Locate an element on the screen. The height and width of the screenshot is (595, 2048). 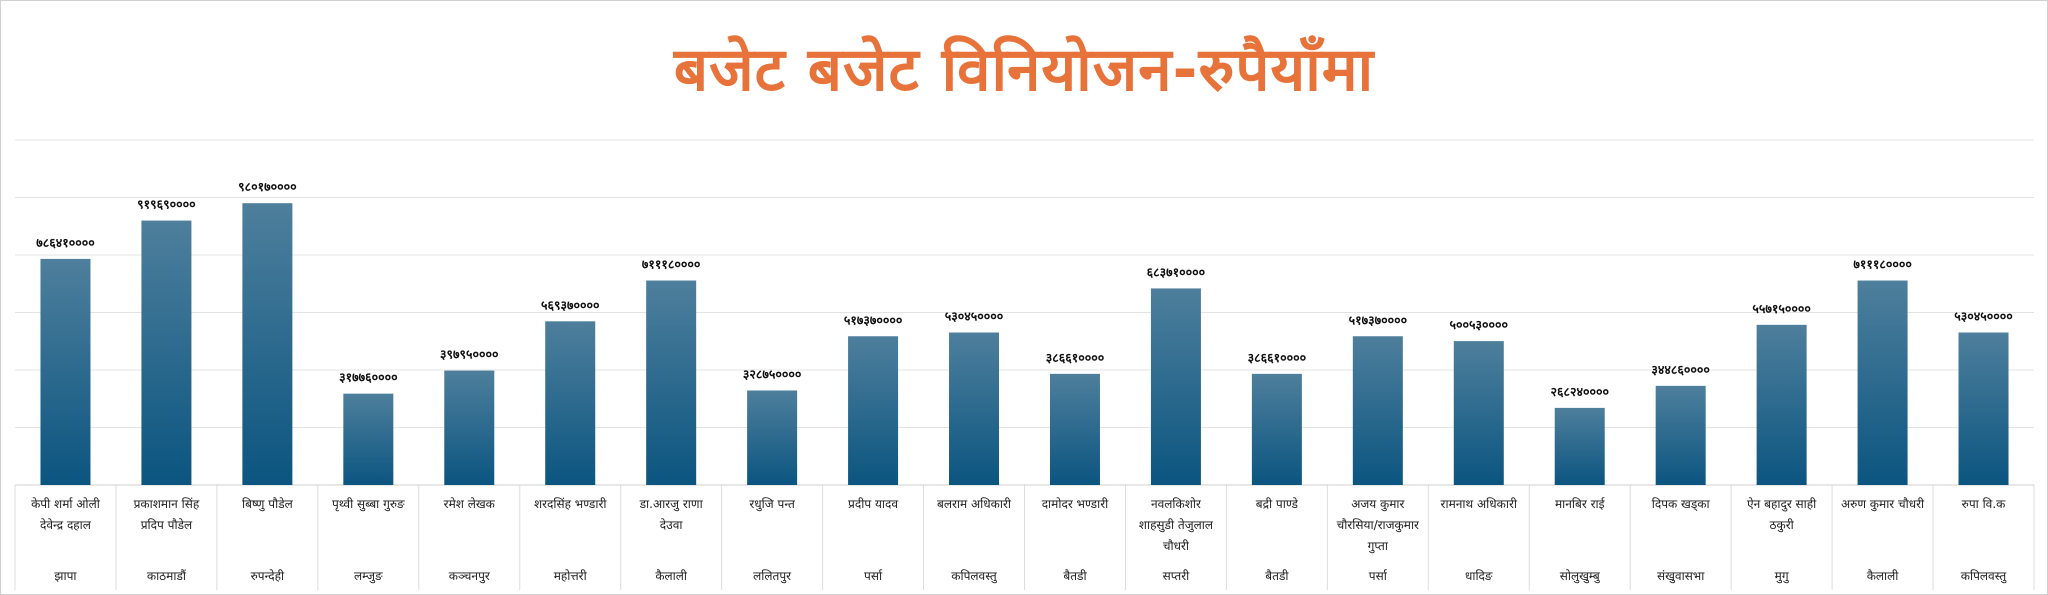
x-tick-label: केपी शर्मा ओली is located at coordinates (66, 504).